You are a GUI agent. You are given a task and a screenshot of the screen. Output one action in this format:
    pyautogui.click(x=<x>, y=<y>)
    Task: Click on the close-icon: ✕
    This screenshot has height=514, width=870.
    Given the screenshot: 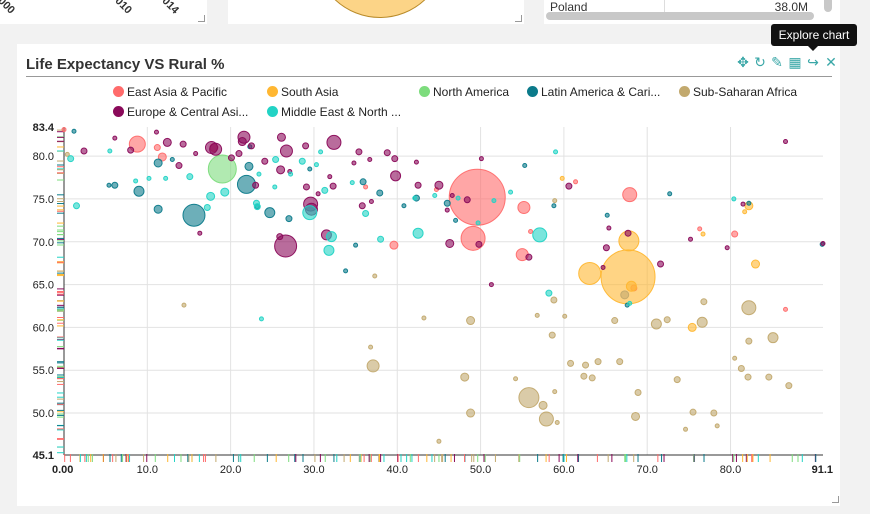 What is the action you would take?
    pyautogui.click(x=831, y=62)
    